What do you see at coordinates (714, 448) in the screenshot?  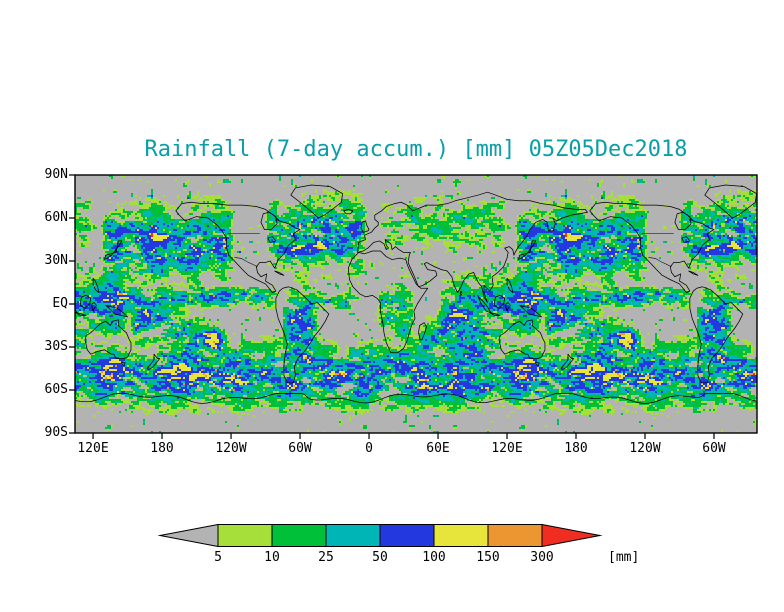 I see `x-axis-label-60w-2: 60W` at bounding box center [714, 448].